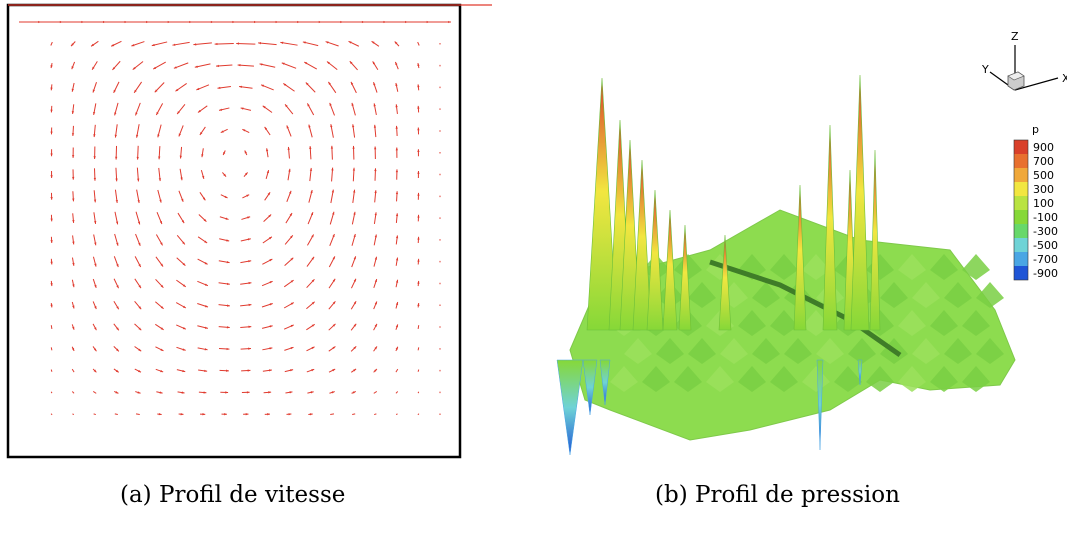 The width and height of the screenshot is (1067, 552). I want to click on legend-title: p, so click(1035, 129).